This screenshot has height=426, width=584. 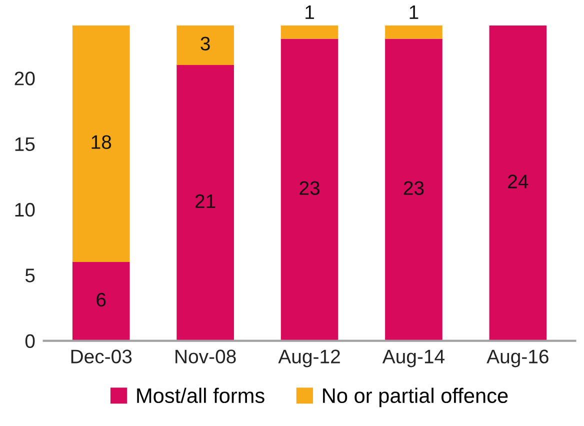 I want to click on x-tick-label: Aug-12, so click(x=309, y=359).